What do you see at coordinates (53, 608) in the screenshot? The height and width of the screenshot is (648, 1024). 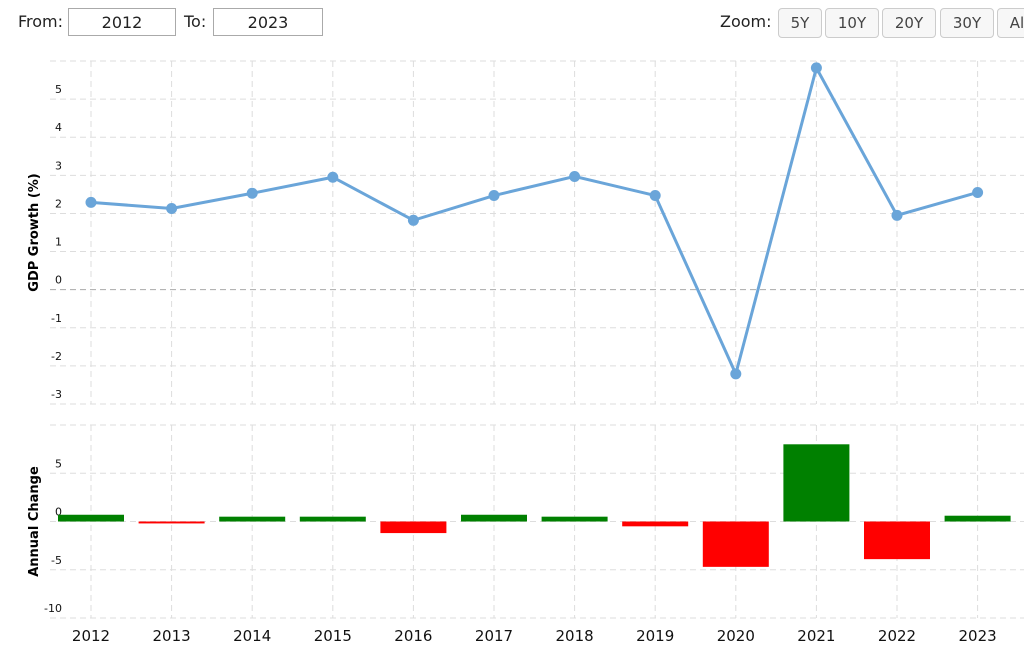 I see `y-tick-label: -10` at bounding box center [53, 608].